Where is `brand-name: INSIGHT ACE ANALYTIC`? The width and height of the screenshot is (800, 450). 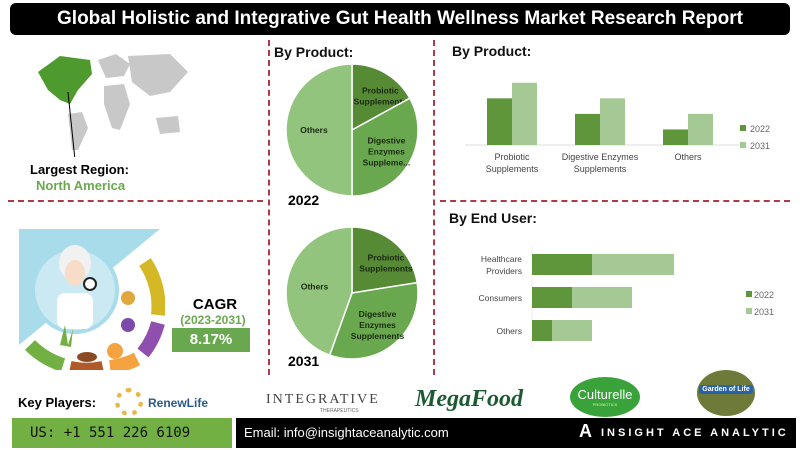
brand-name: INSIGHT ACE ANALYTIC is located at coordinates (695, 433).